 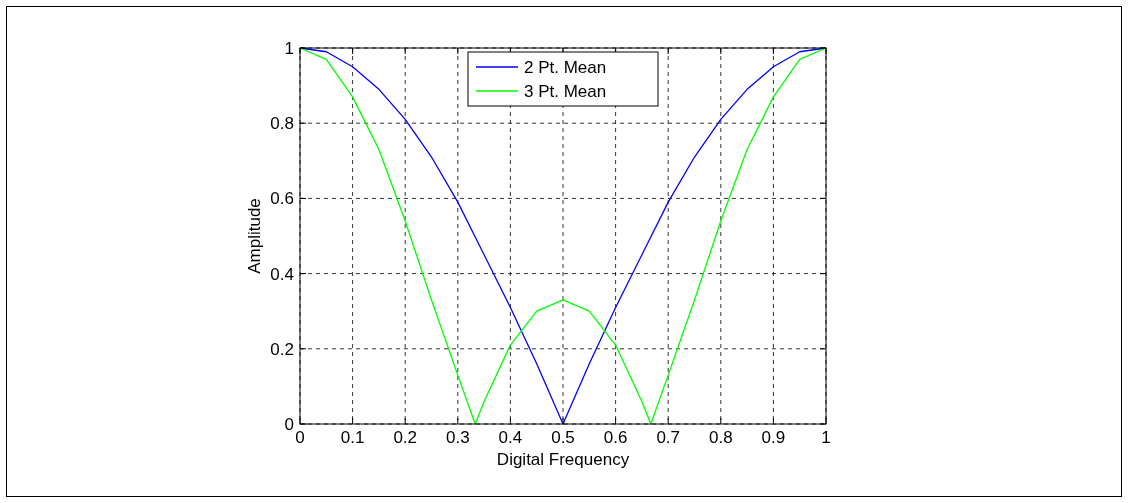 I want to click on x-tick-label: 0.1, so click(x=352, y=437).